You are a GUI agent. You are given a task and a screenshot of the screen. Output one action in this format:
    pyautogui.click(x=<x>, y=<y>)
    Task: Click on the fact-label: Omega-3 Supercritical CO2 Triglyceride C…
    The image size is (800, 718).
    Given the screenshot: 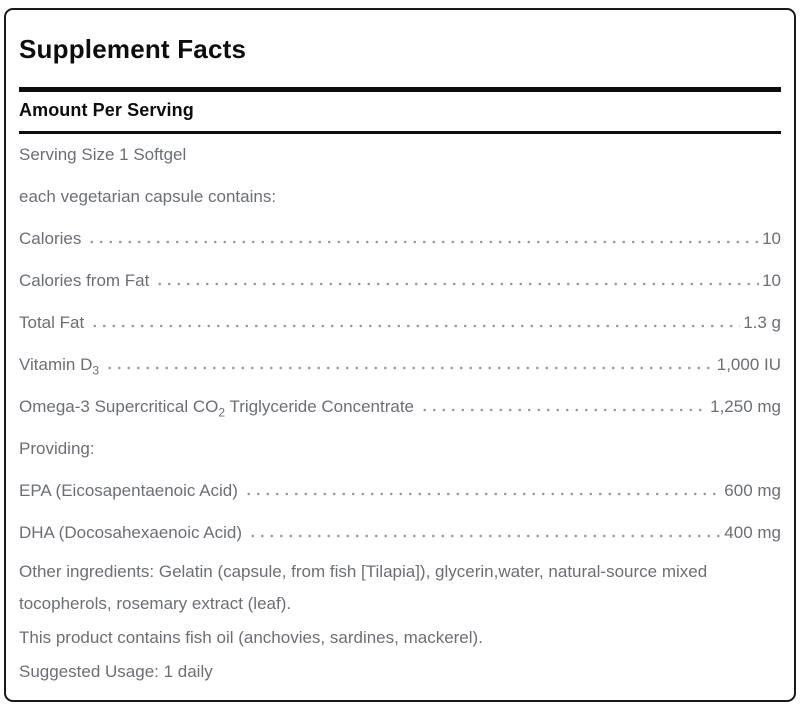 What is the action you would take?
    pyautogui.click(x=217, y=408)
    